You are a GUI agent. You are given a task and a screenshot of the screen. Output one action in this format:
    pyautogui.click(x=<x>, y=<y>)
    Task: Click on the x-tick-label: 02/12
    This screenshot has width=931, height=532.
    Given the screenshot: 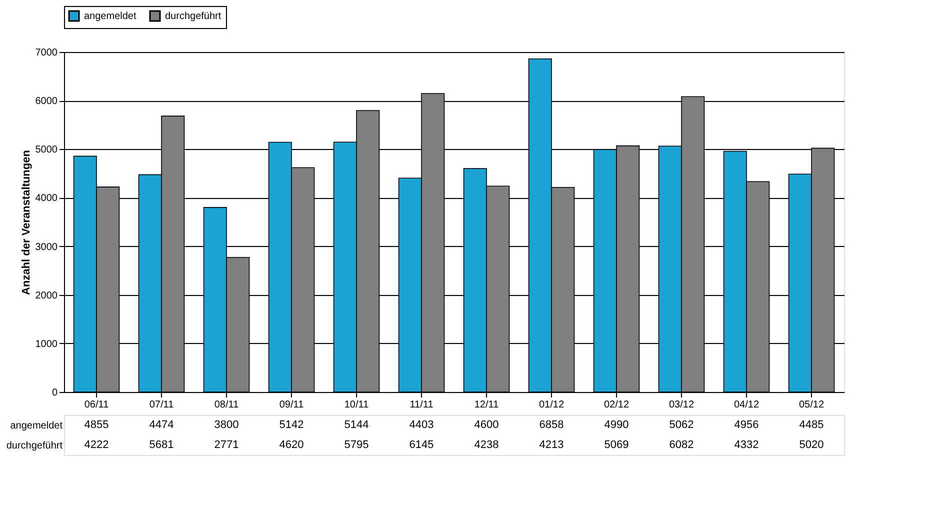 What is the action you would take?
    pyautogui.click(x=617, y=405)
    